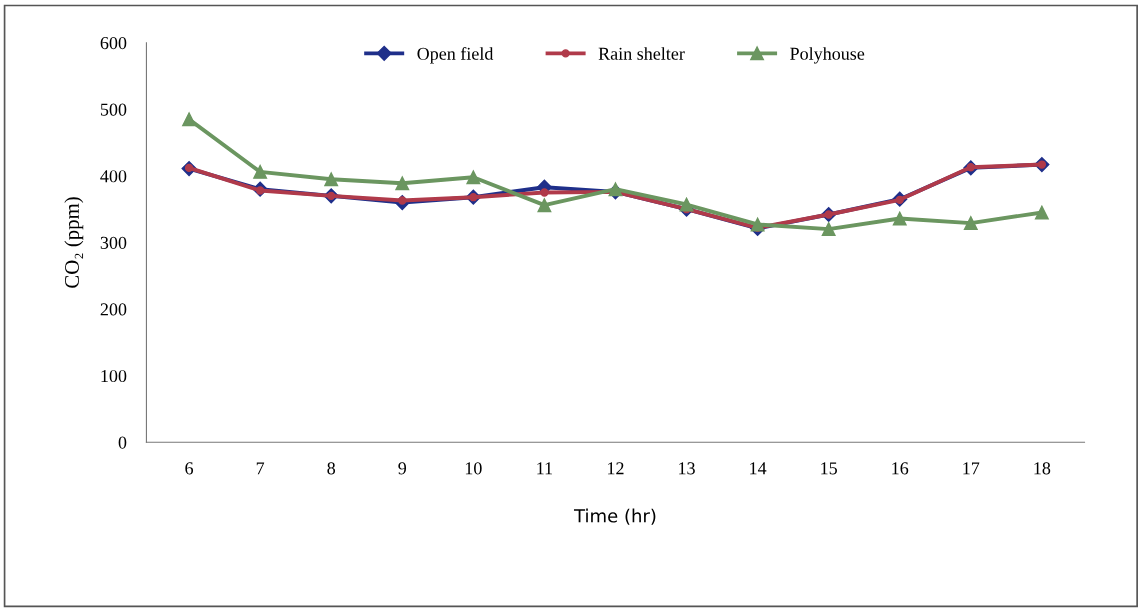  Describe the element at coordinates (758, 468) in the screenshot. I see `x-tick-label: 14` at that location.